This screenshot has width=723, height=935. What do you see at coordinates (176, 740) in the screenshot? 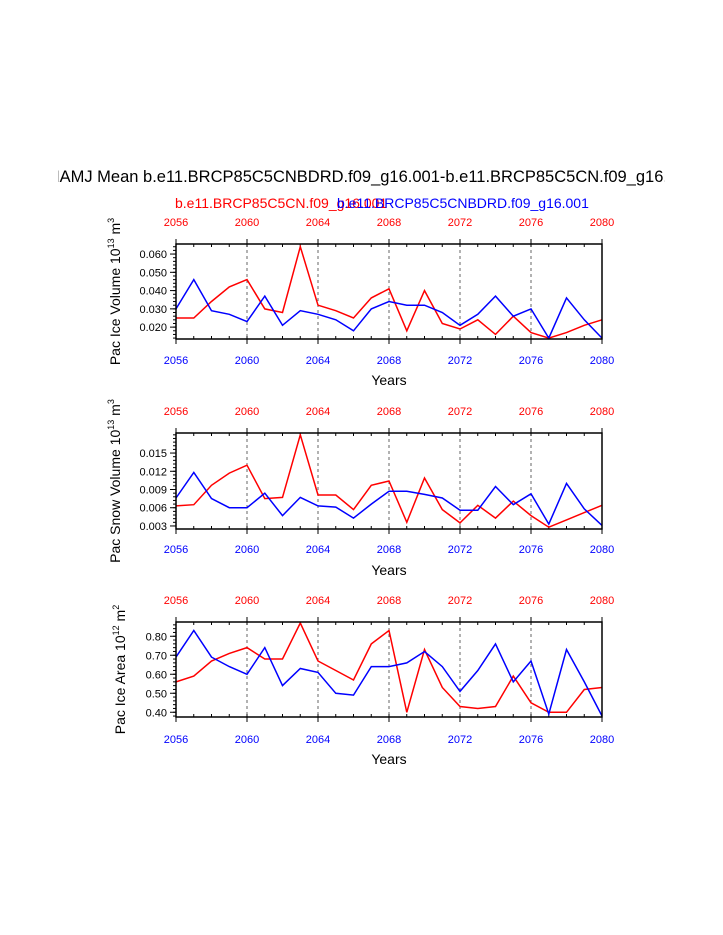
I see `panel3-xtick-label-bottom: 2056` at bounding box center [176, 740].